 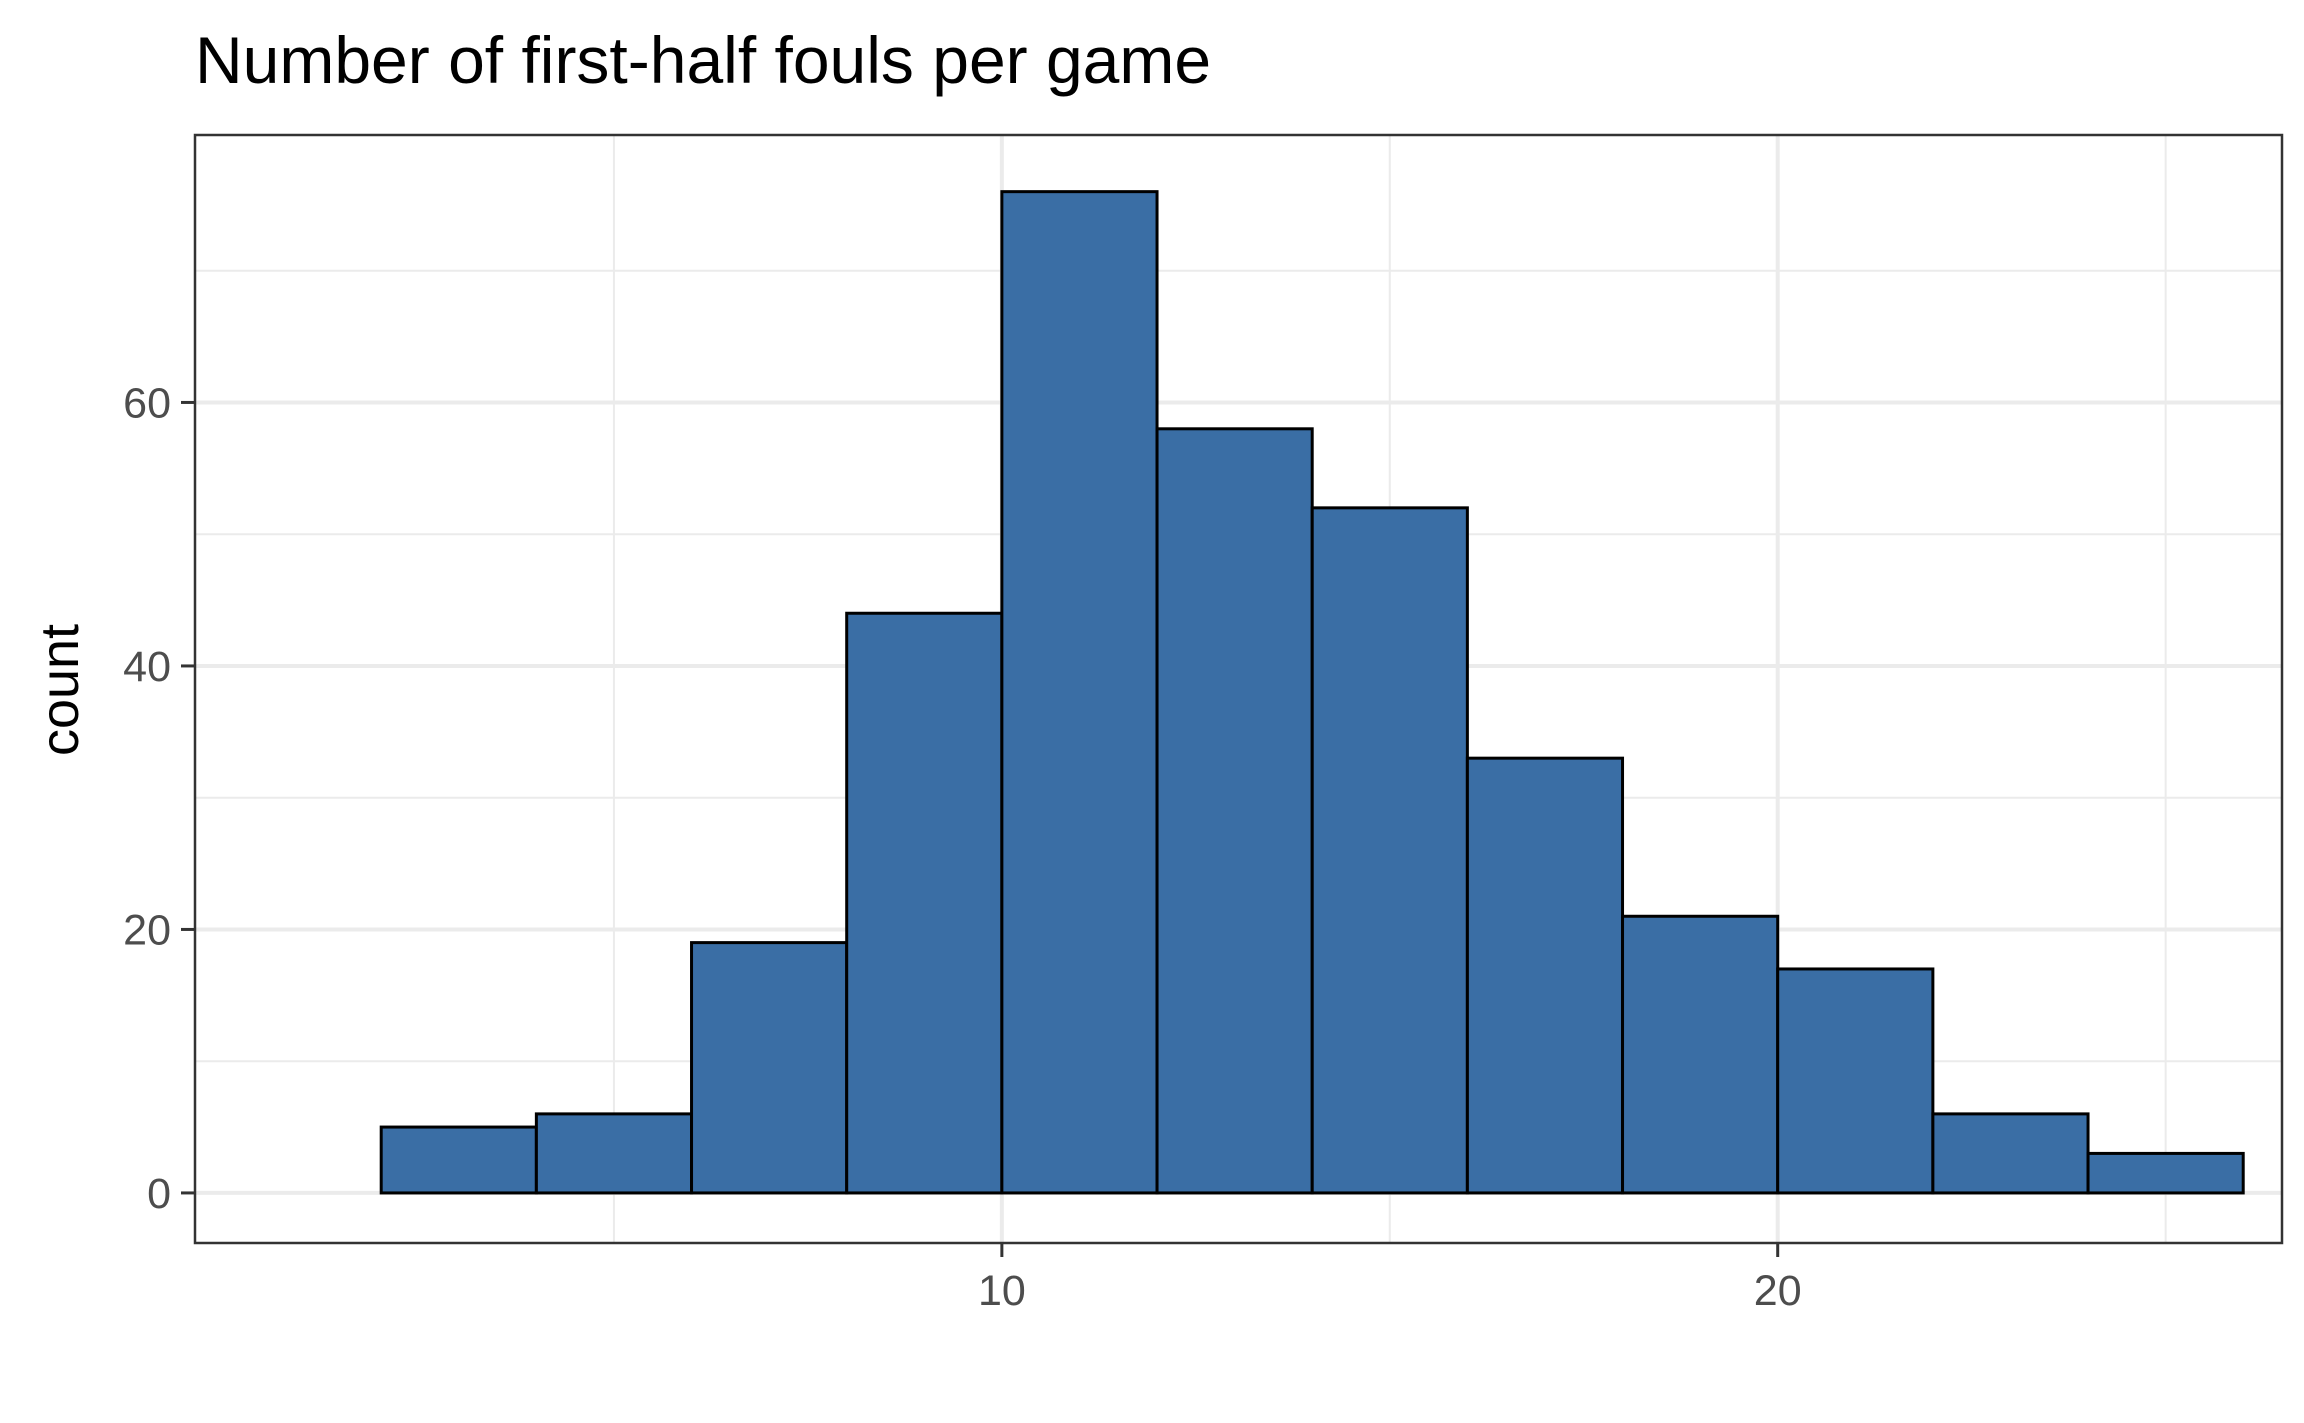 I want to click on x-tick-label: 20, so click(x=1778, y=1291).